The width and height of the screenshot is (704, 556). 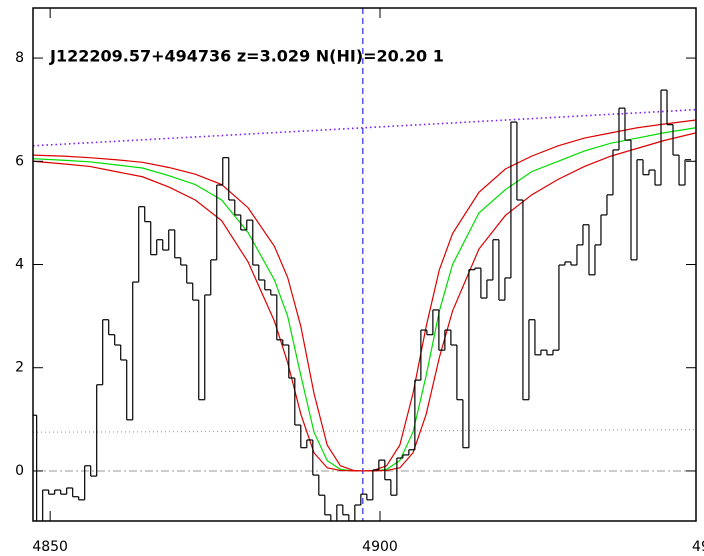 I want to click on chart-title: J122209.57+494736 z=3.029 N(HI)=20.20 1, so click(x=246, y=56).